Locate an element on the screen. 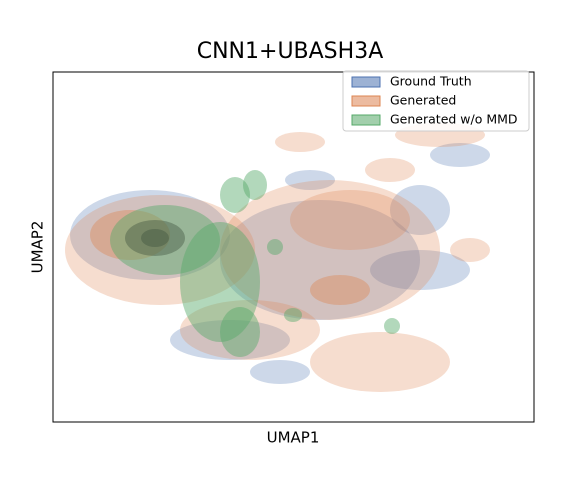  chart-title: CNN1+UBASH3A is located at coordinates (290, 51).